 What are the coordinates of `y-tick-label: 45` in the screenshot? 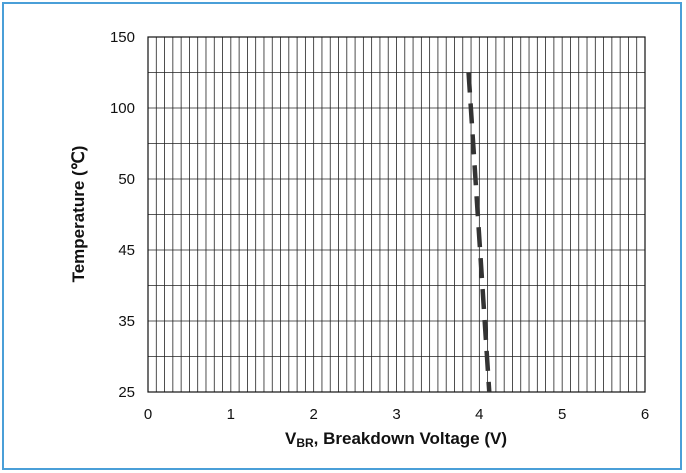 It's located at (126, 250).